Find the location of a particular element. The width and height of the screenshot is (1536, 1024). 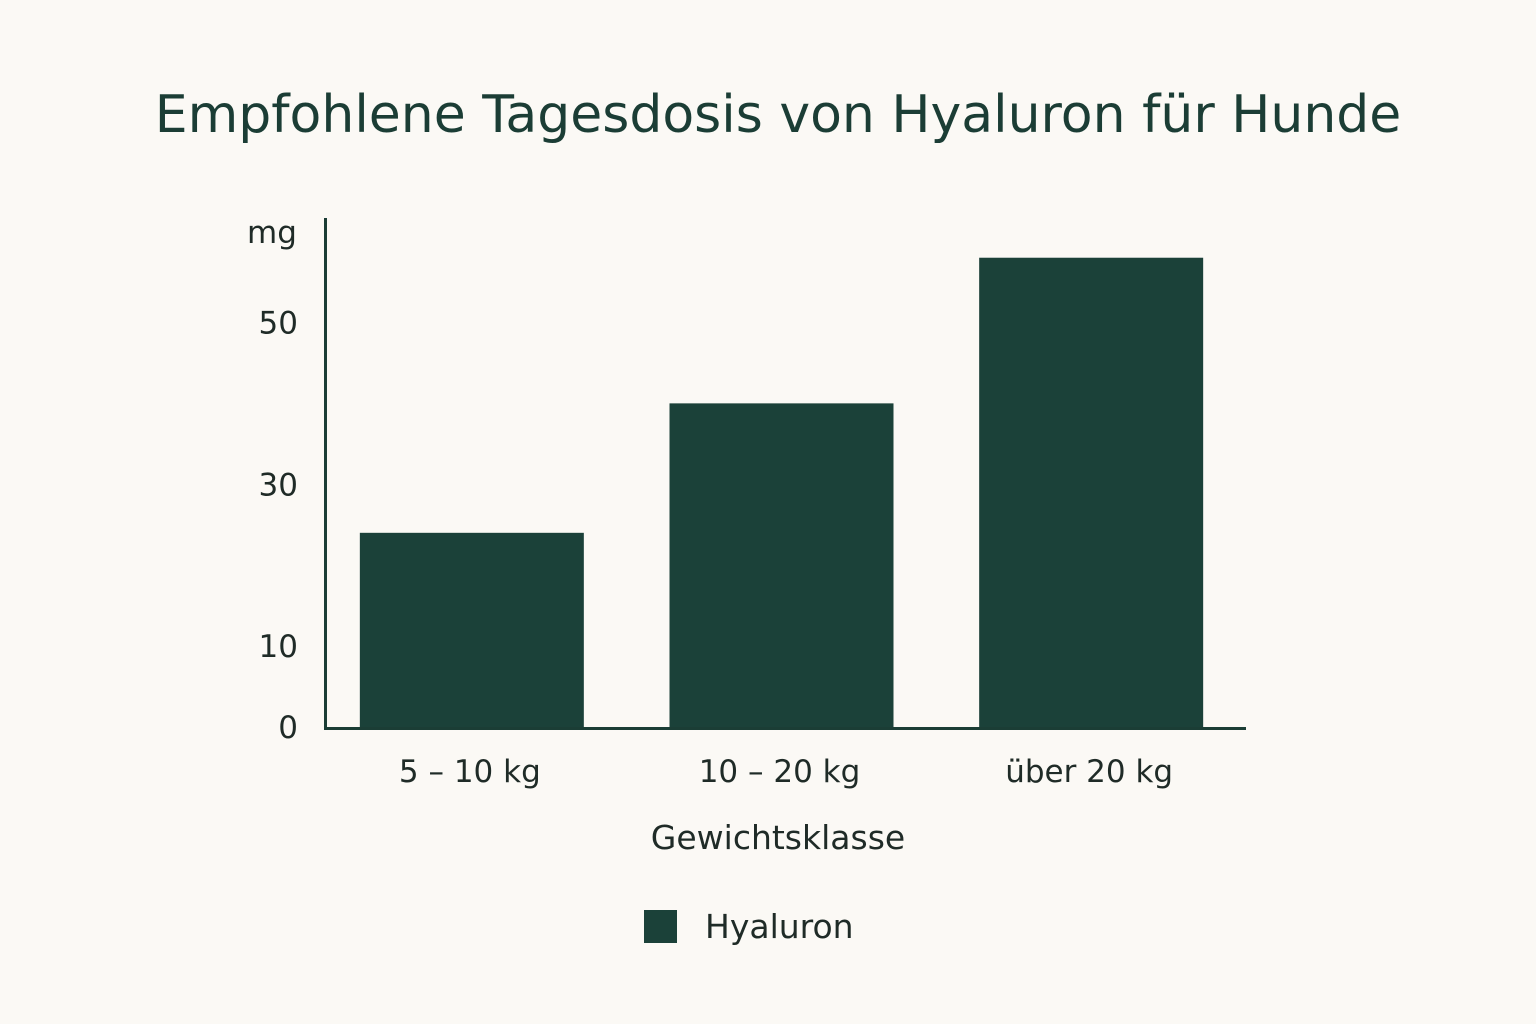

y-tick-label: 50 is located at coordinates (278, 323).